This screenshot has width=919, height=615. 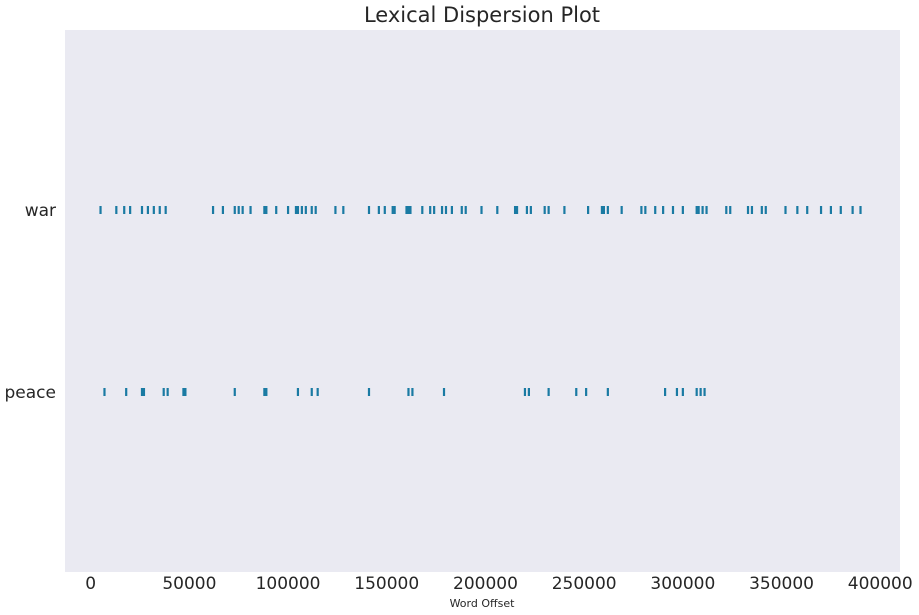 I want to click on chart-title: Lexical Dispersion Plot, so click(x=482, y=15).